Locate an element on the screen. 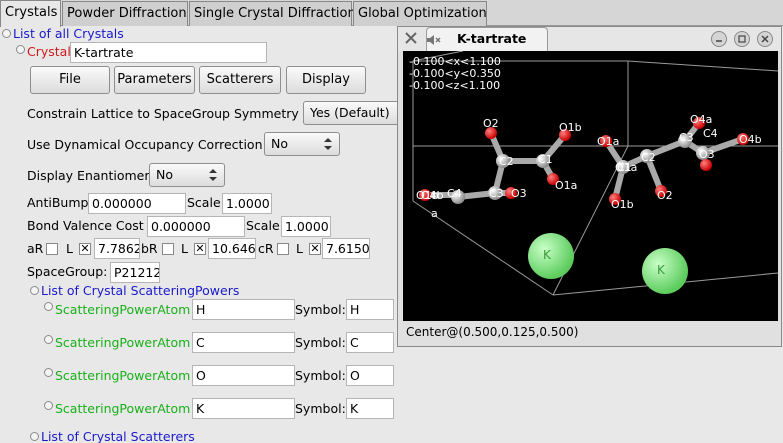 This screenshot has height=443, width=783. close-x-icon is located at coordinates (411, 38).